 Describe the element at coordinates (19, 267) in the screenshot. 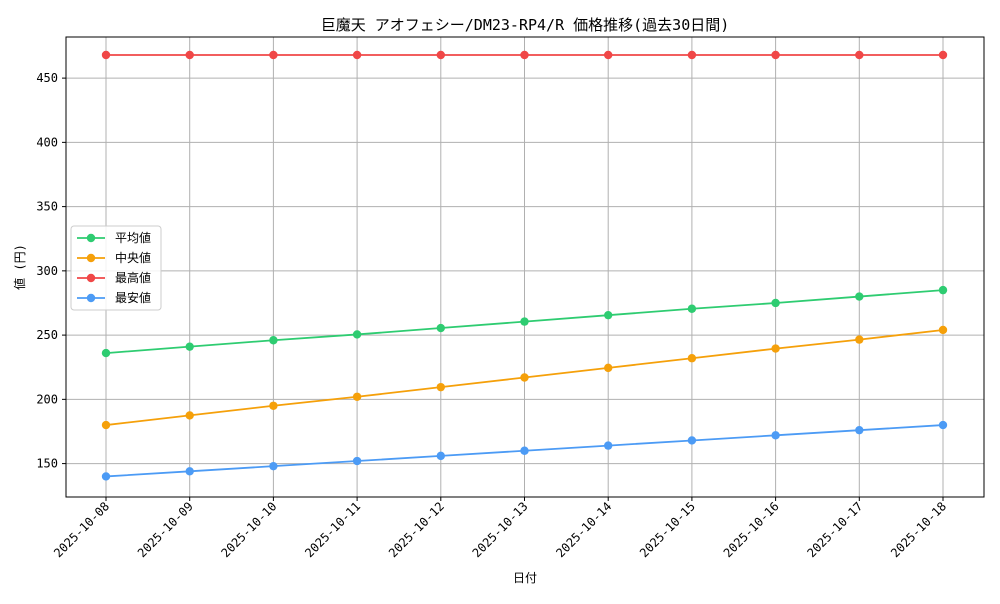

I see `y-axis-label: 値 (円)` at that location.